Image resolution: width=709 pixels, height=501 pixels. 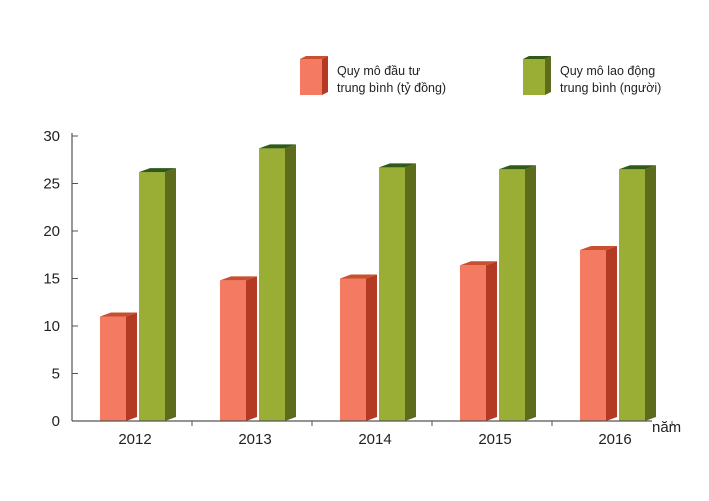 What do you see at coordinates (666, 427) in the screenshot?
I see `x-axis-label: năm` at bounding box center [666, 427].